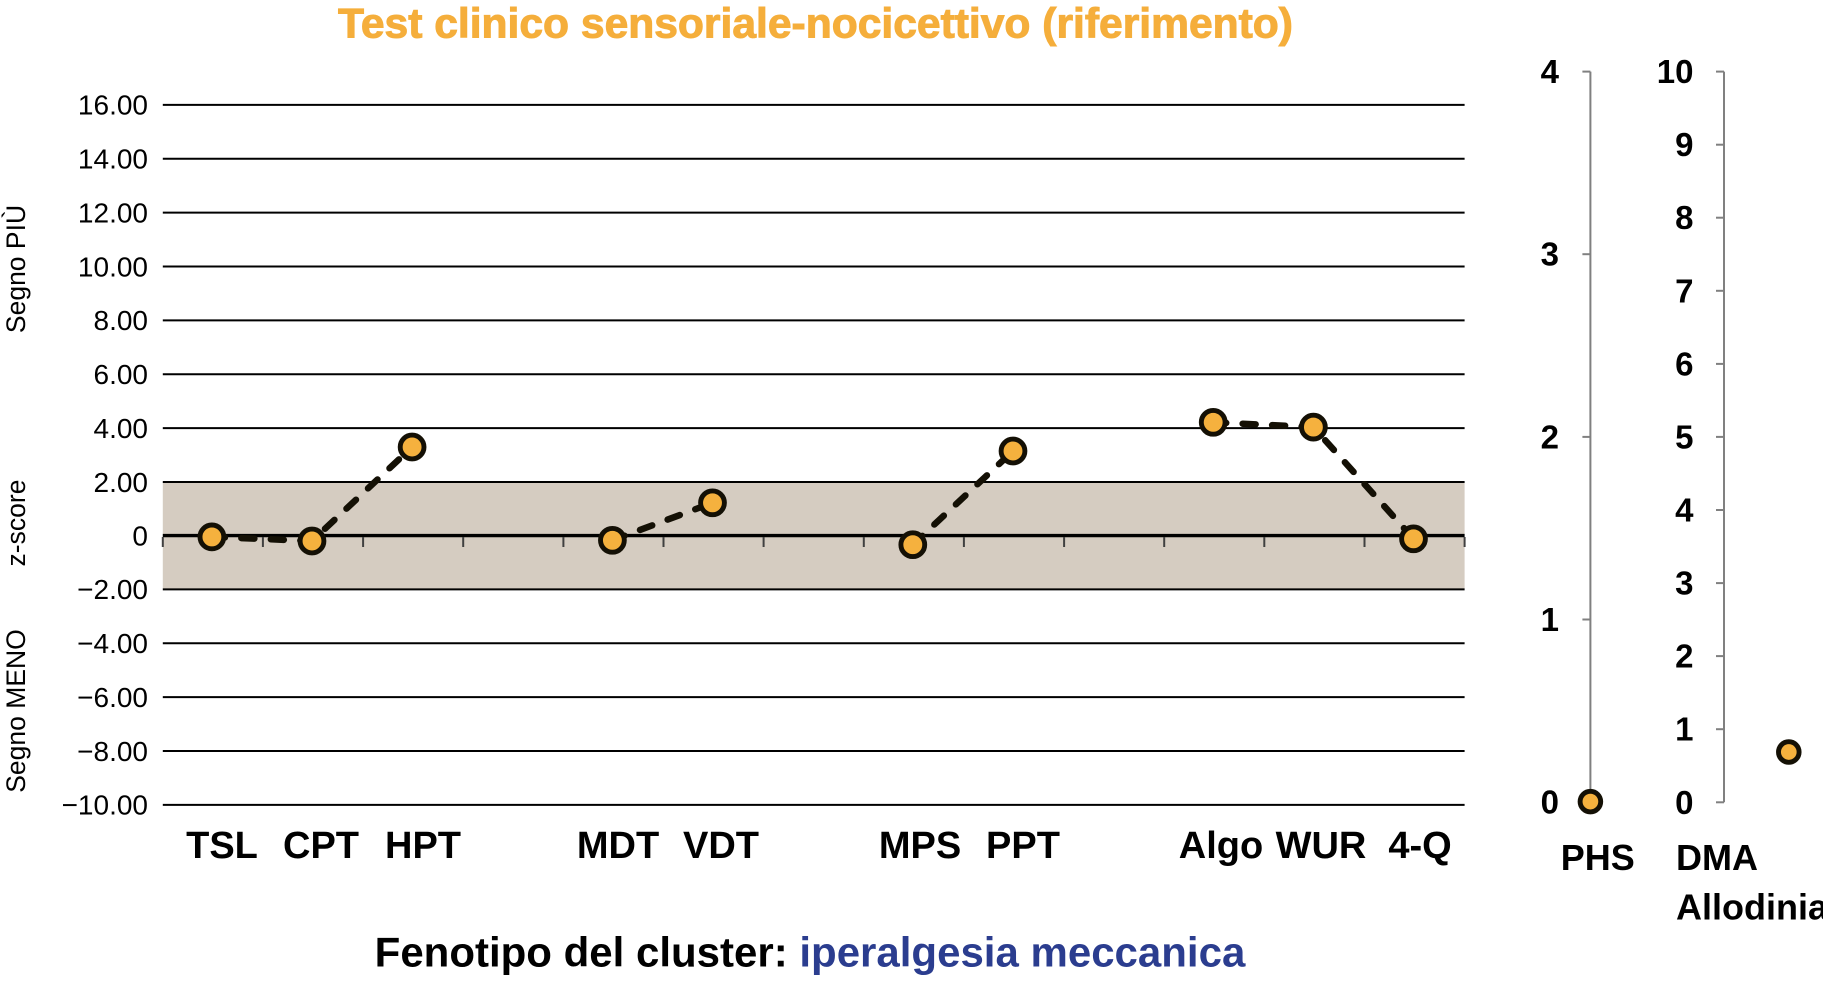  What do you see at coordinates (721, 846) in the screenshot?
I see `svg-text: VDT` at bounding box center [721, 846].